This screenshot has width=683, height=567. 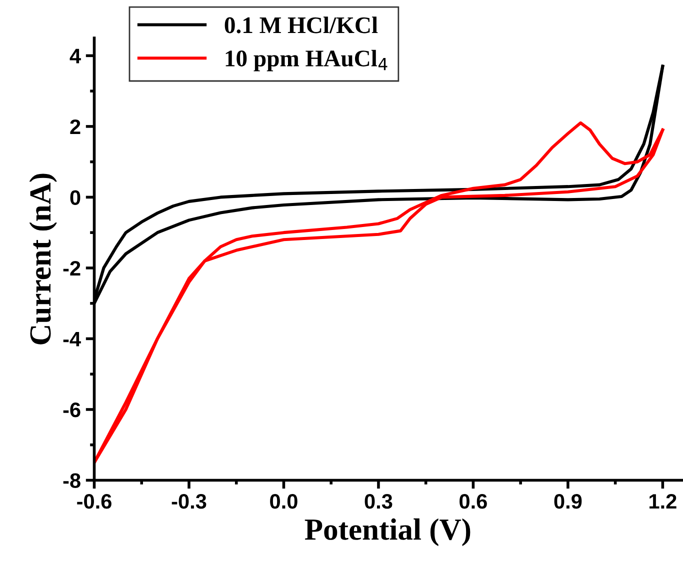 What do you see at coordinates (307, 61) in the screenshot?
I see `legend-label: 10 ppm HAuCl$_{4}$` at bounding box center [307, 61].